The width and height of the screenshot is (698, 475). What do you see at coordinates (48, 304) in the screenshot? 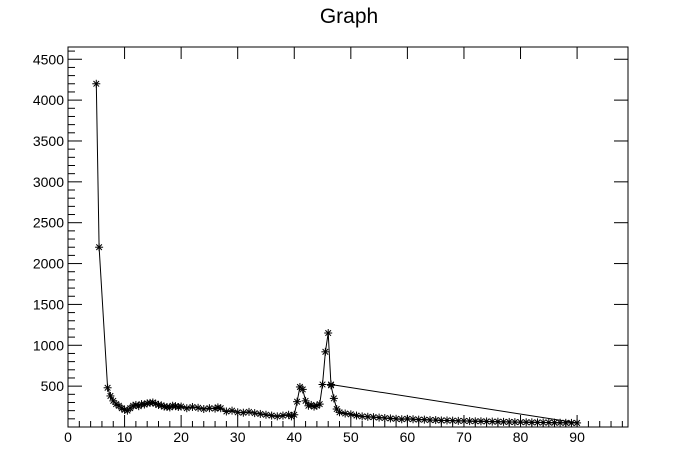
I see `y-tick-label: 1500` at bounding box center [48, 304].